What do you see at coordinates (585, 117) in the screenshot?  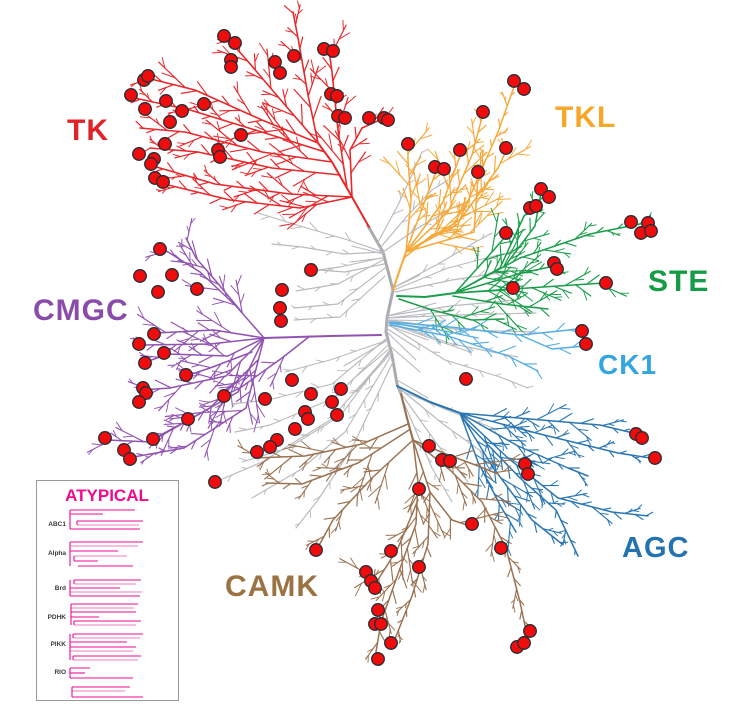 I see `svg-text: TKL` at bounding box center [585, 117].